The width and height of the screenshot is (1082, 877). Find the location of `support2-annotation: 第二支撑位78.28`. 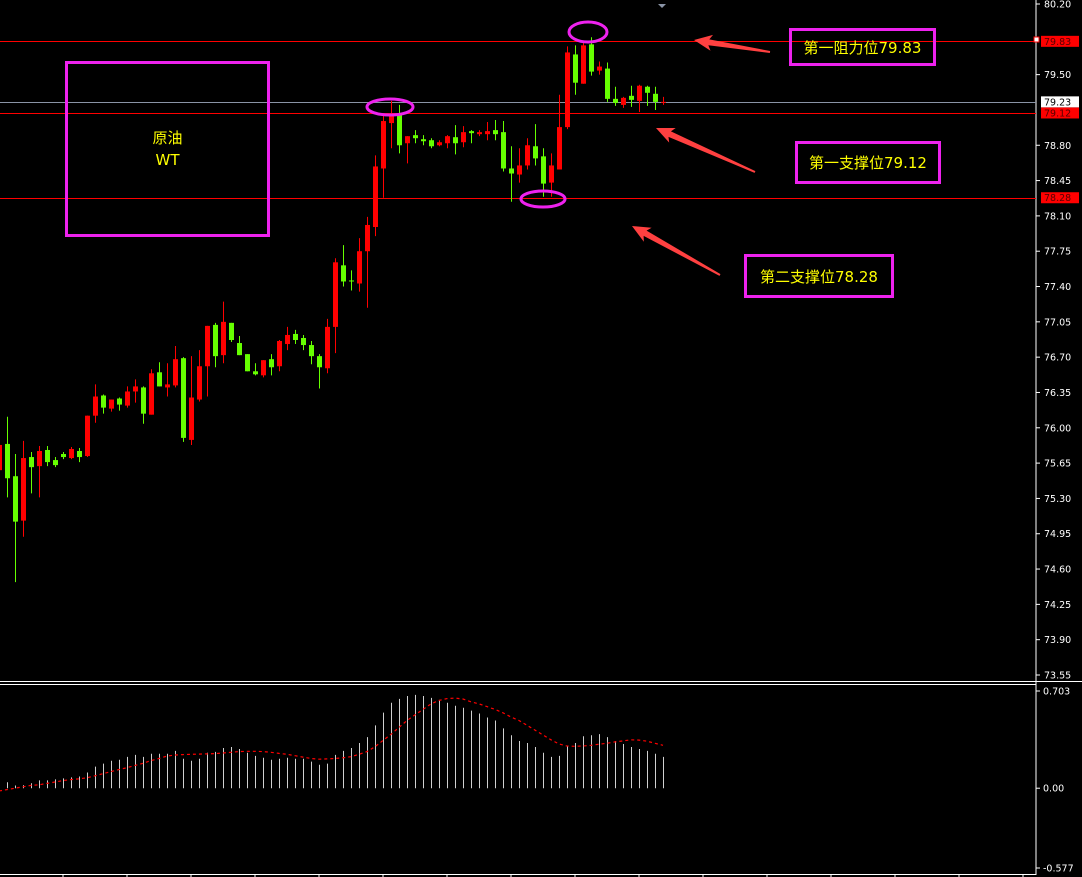

support2-annotation: 第二支撑位78.28 is located at coordinates (819, 276).